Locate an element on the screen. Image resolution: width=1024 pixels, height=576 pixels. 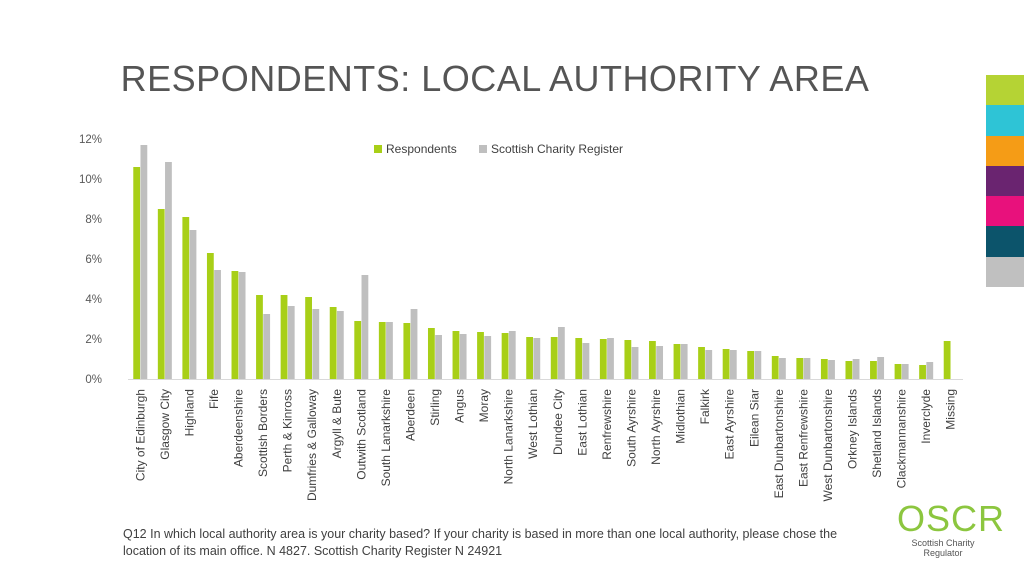
x-tick-label: Aberdeen is located at coordinates (410, 415).